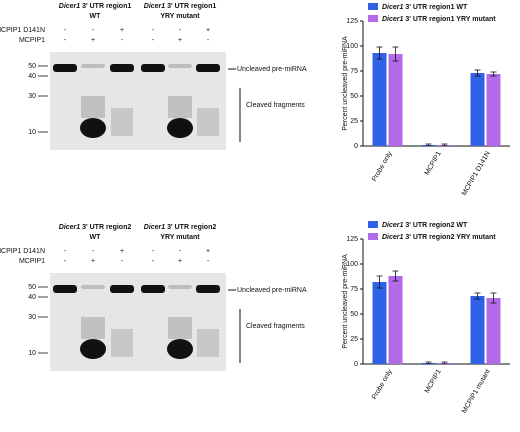  I want to click on y-tick-label: 25, so click(354, 121).